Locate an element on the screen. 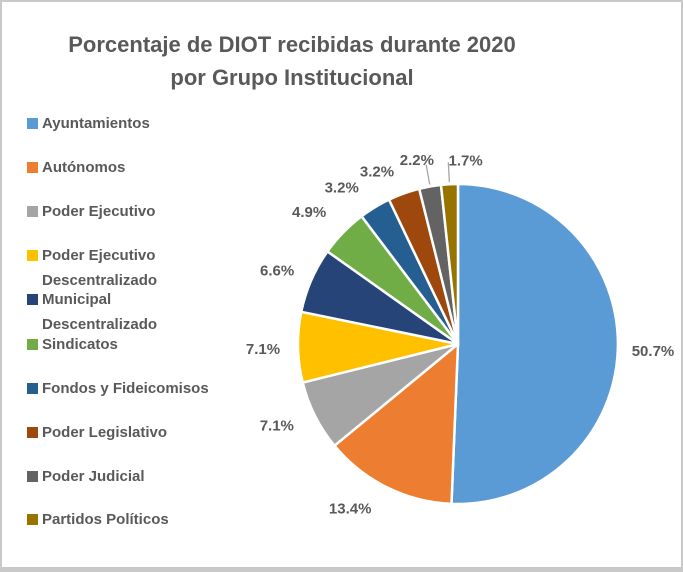 The image size is (683, 572). legend-item: Municipal Descentralizado is located at coordinates (92, 312).